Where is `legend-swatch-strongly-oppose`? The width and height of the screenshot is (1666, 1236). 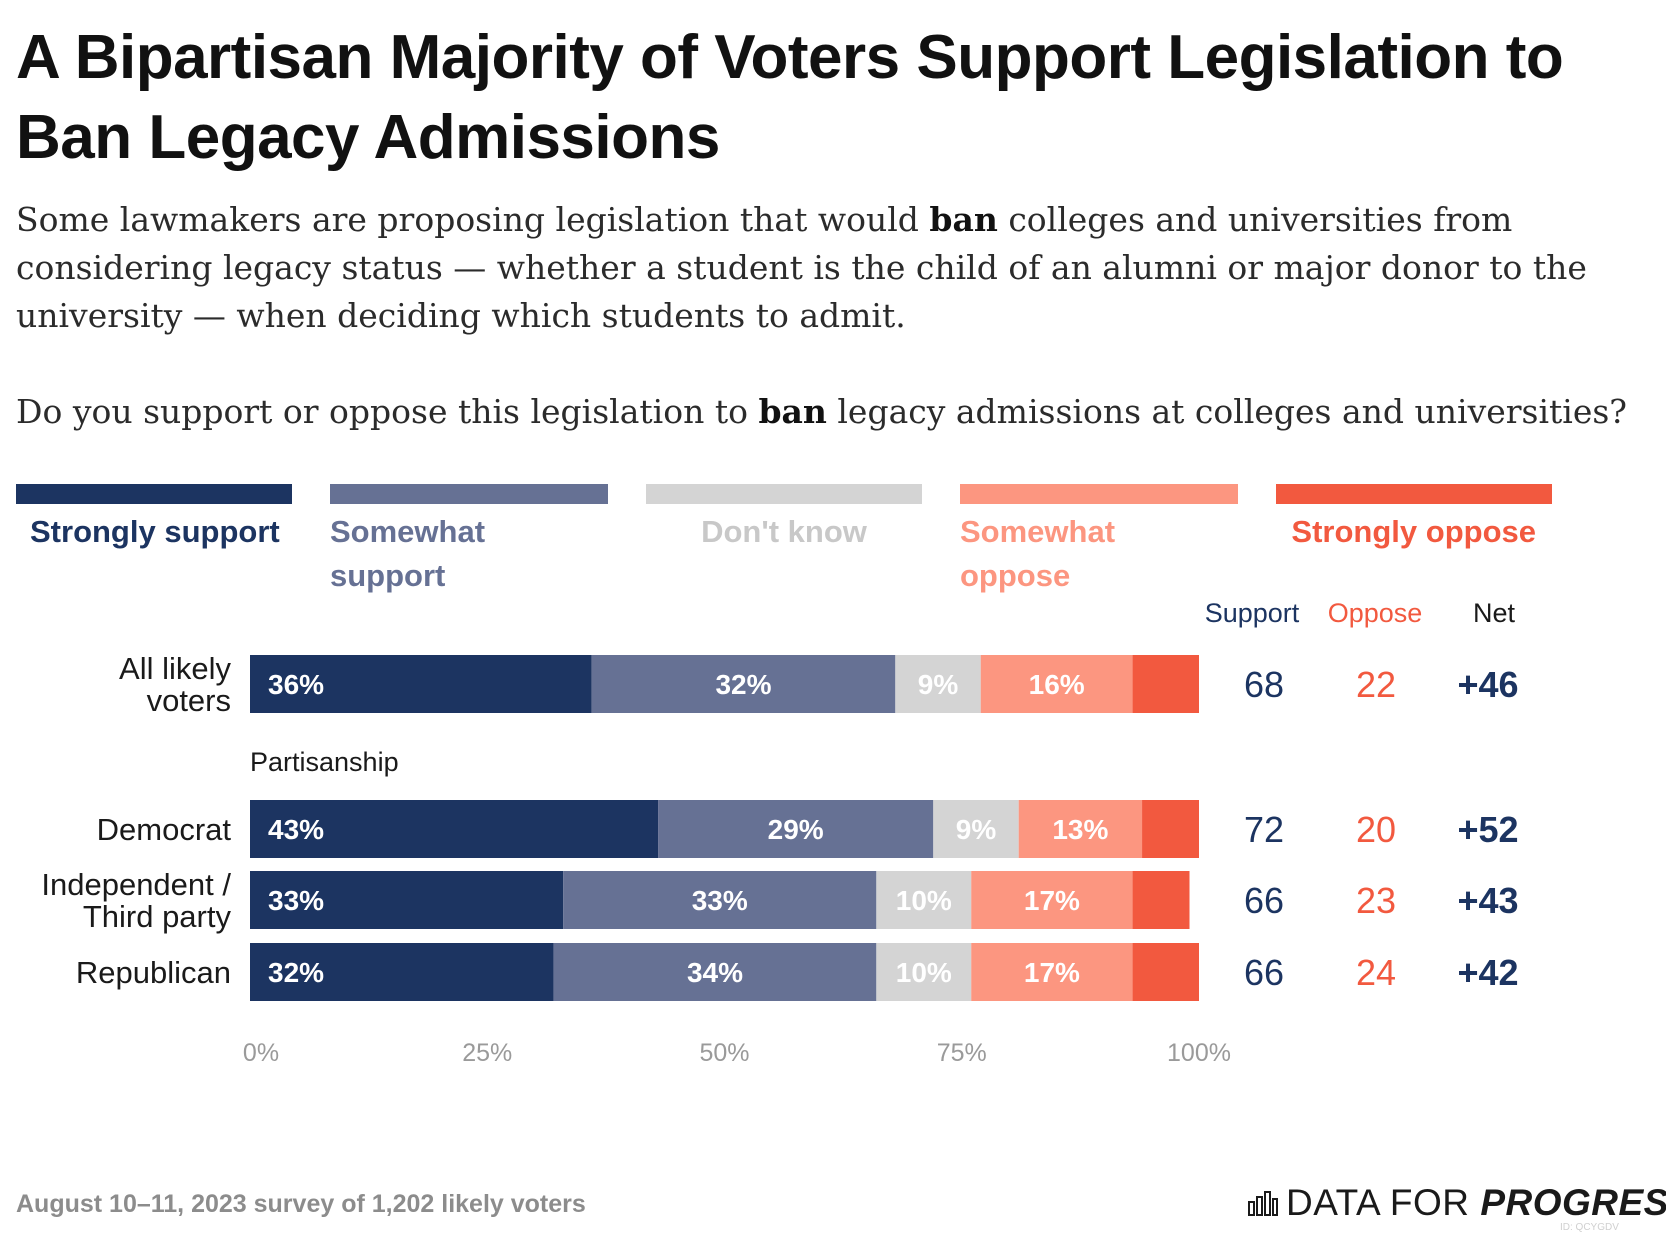
legend-swatch-strongly-oppose is located at coordinates (1414, 494).